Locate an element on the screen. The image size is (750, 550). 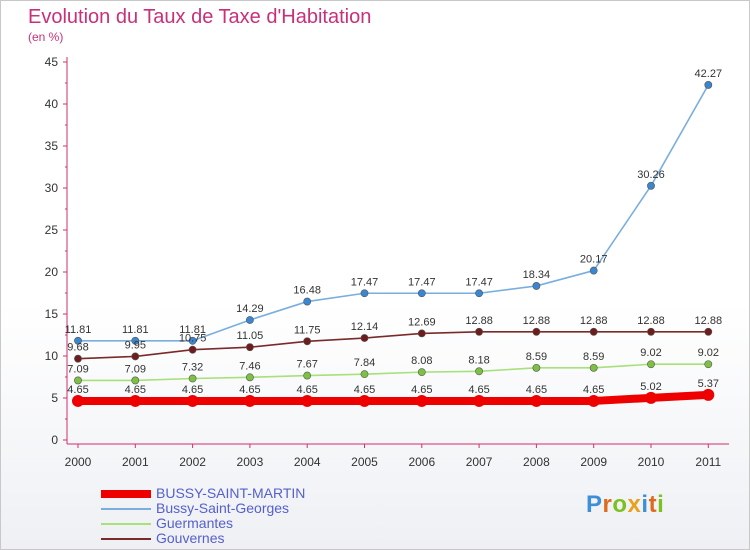
legend-label: BUSSY-SAINT-MARTIN is located at coordinates (231, 493).